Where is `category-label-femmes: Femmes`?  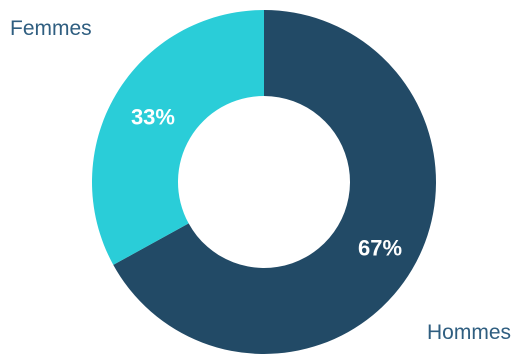
category-label-femmes: Femmes is located at coordinates (51, 28).